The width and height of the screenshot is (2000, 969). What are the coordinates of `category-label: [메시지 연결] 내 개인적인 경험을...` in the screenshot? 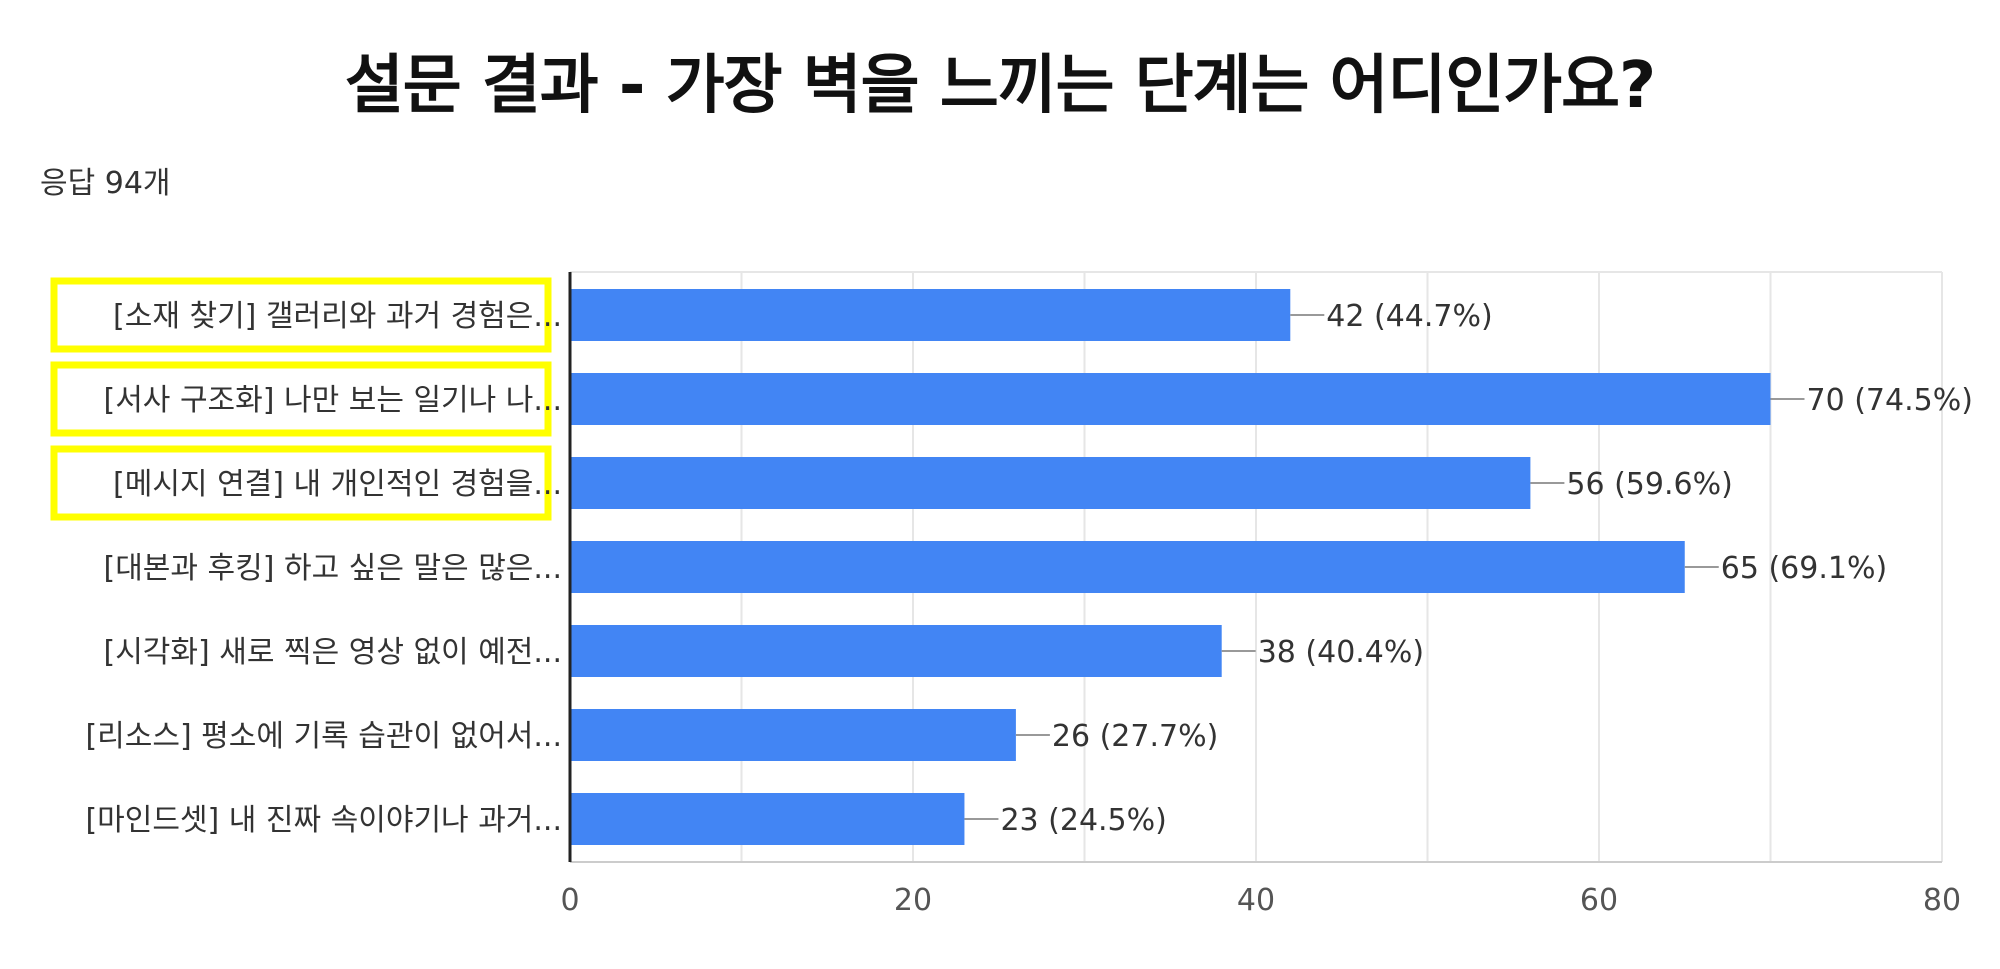 It's located at (337, 484).